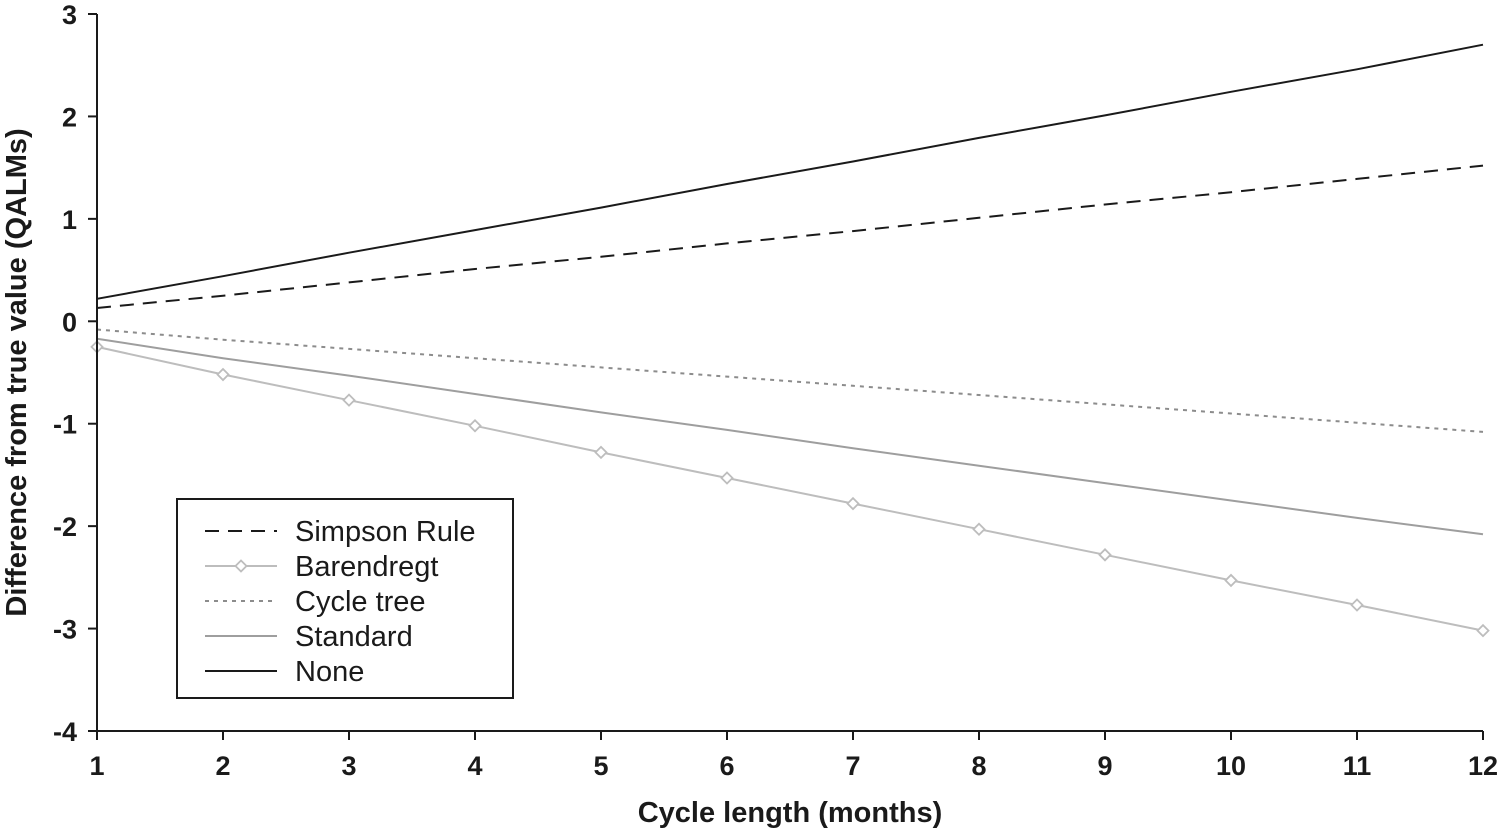 The image size is (1502, 831). I want to click on x-tick-label: 3, so click(348, 766).